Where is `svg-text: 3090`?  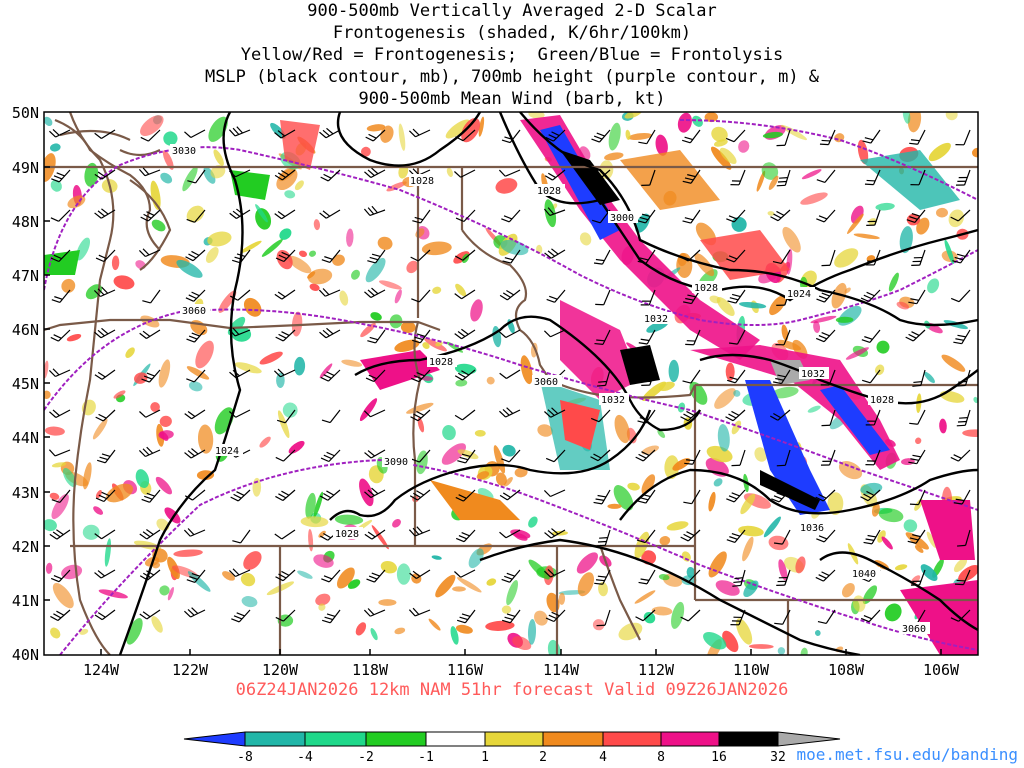 svg-text: 3090 is located at coordinates (396, 462).